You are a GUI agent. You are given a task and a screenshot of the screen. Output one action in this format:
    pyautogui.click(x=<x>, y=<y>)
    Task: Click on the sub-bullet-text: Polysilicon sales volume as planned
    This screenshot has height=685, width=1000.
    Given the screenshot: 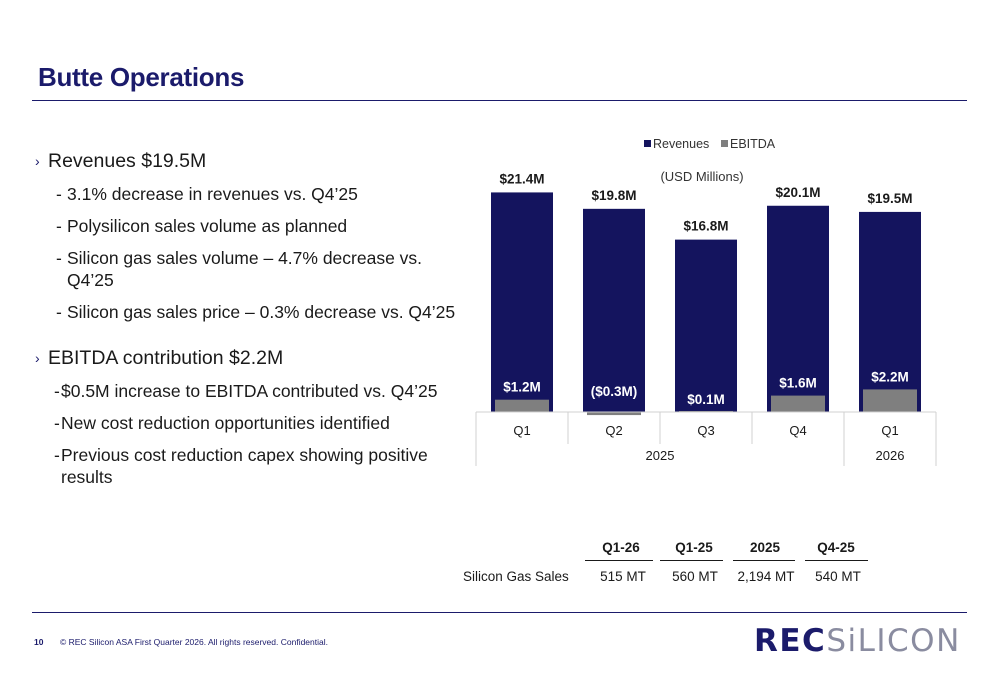 What is the action you would take?
    pyautogui.click(x=207, y=226)
    